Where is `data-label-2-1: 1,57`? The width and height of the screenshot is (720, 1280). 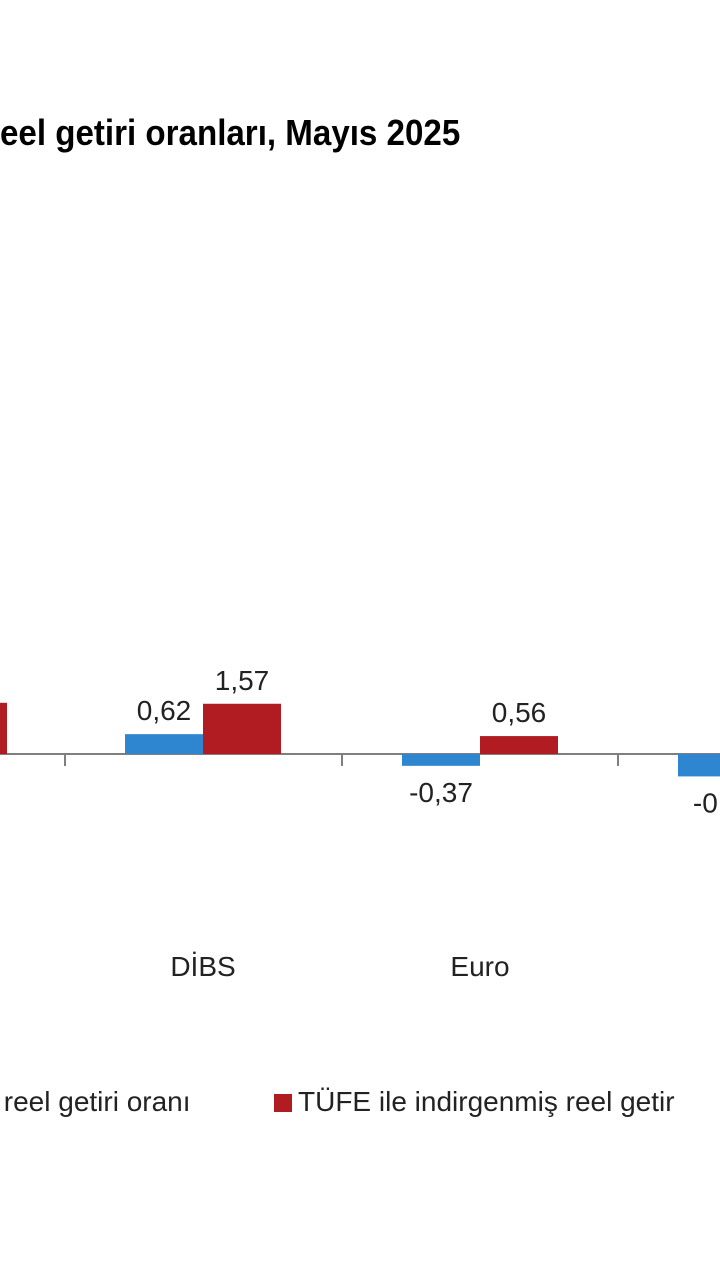 data-label-2-1: 1,57 is located at coordinates (242, 680).